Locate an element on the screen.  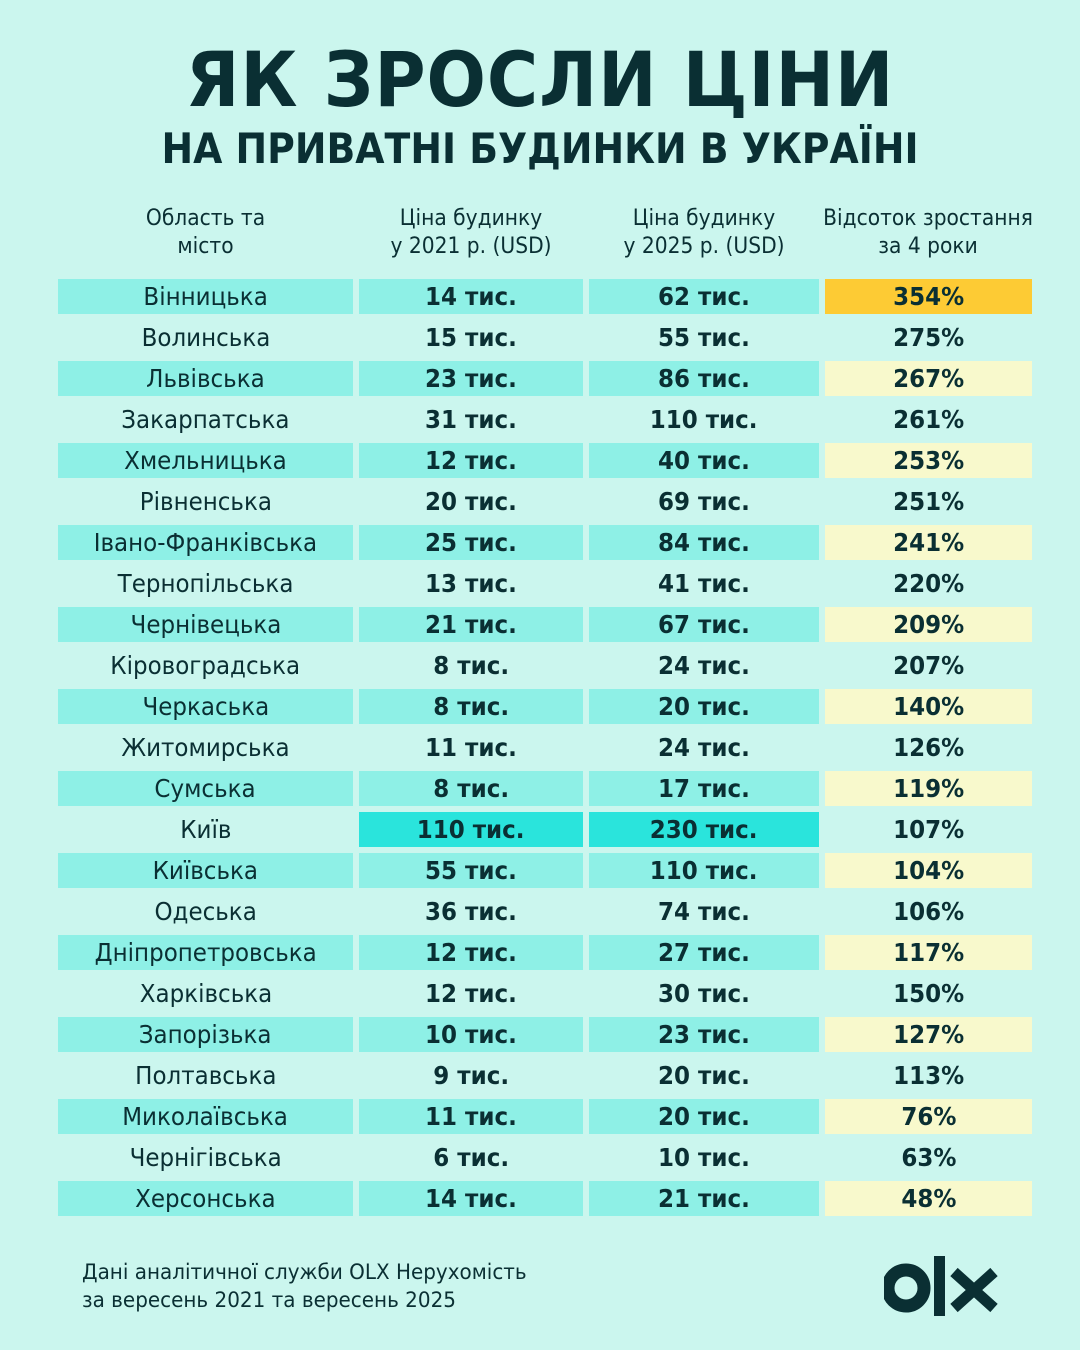
growth-cell: 267% is located at coordinates (928, 378).